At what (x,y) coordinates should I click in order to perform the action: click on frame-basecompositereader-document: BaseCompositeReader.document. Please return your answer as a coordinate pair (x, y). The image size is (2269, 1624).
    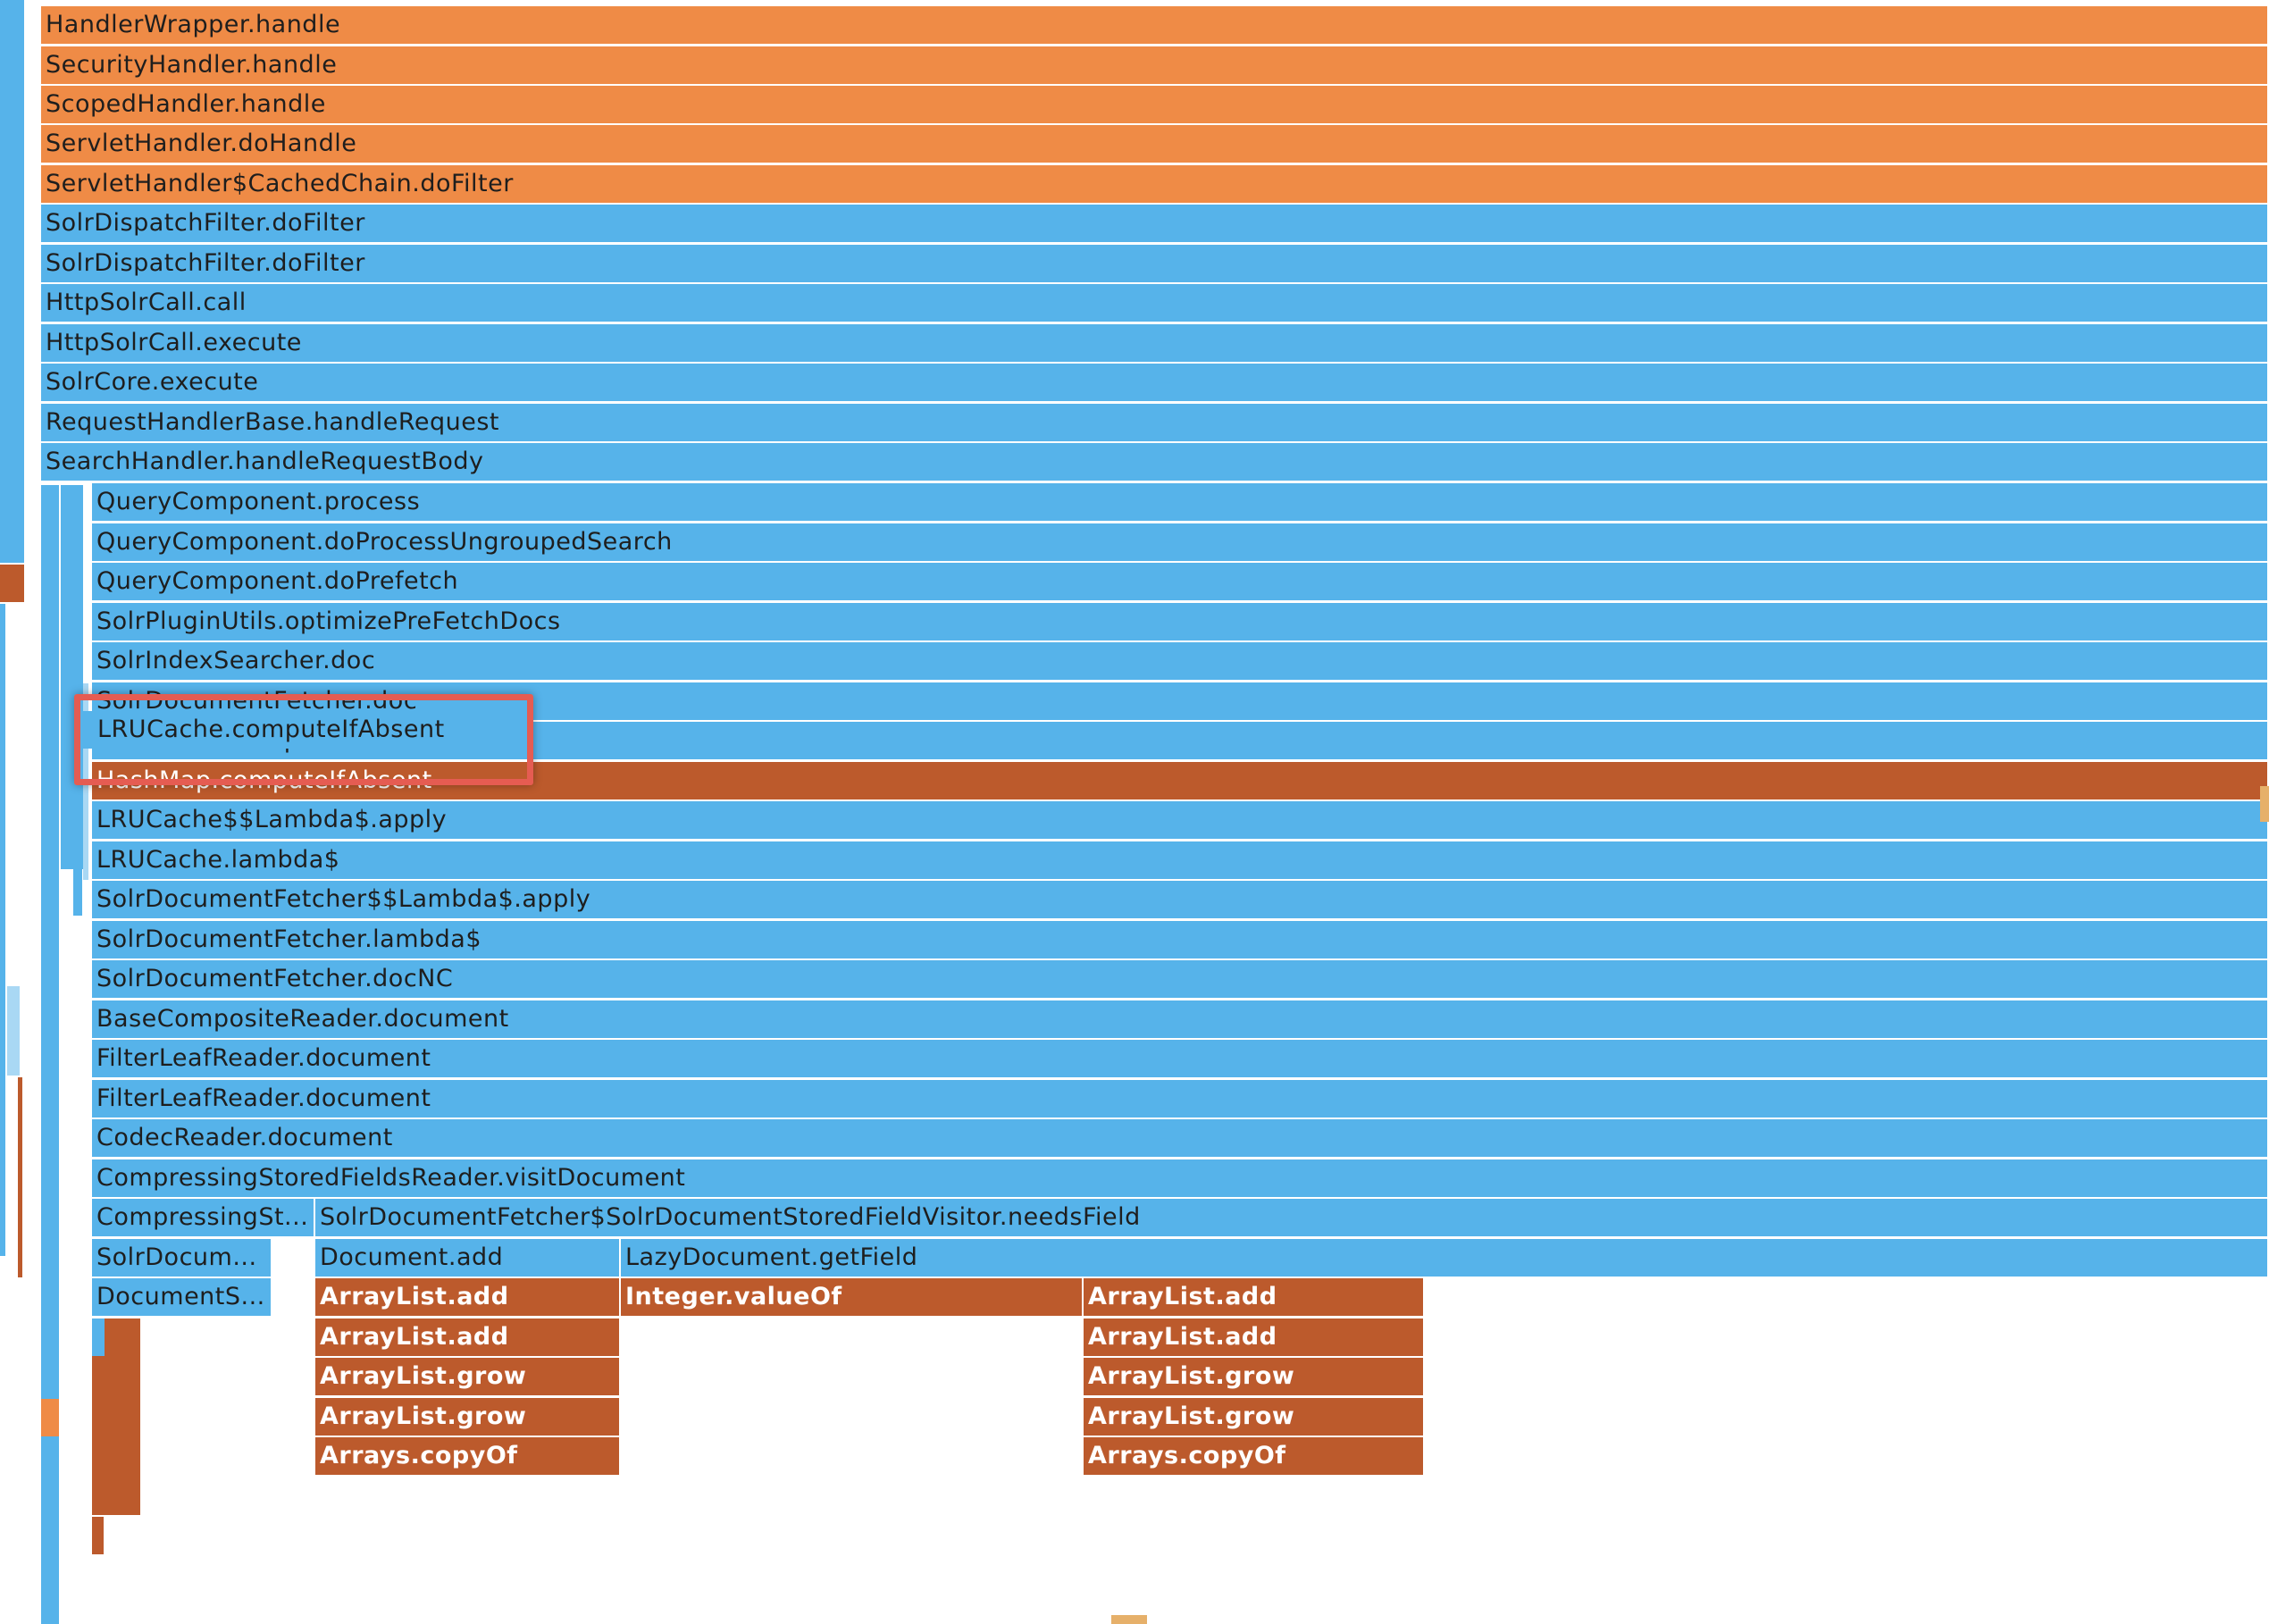
    Looking at the image, I should click on (1180, 1019).